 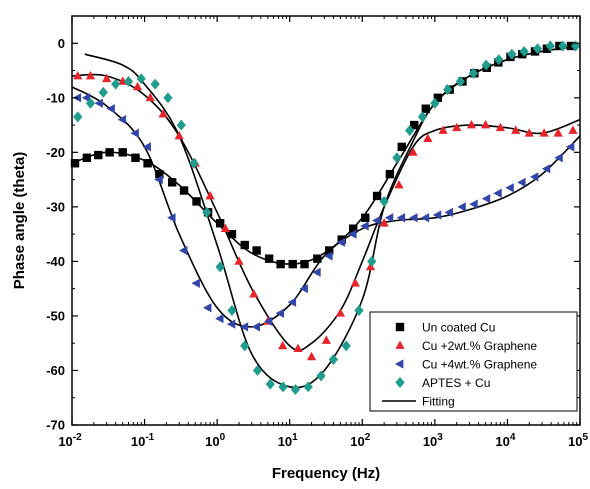 I want to click on x-tick-label: 10⁻¹, so click(x=143, y=440).